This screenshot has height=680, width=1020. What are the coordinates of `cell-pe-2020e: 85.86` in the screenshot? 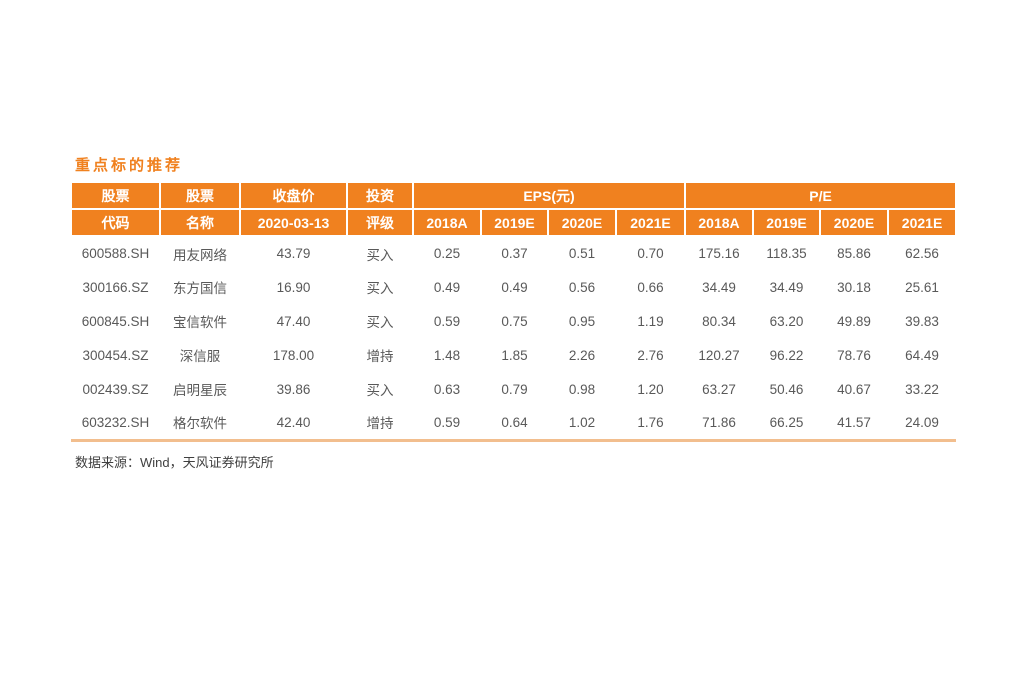 It's located at (854, 253).